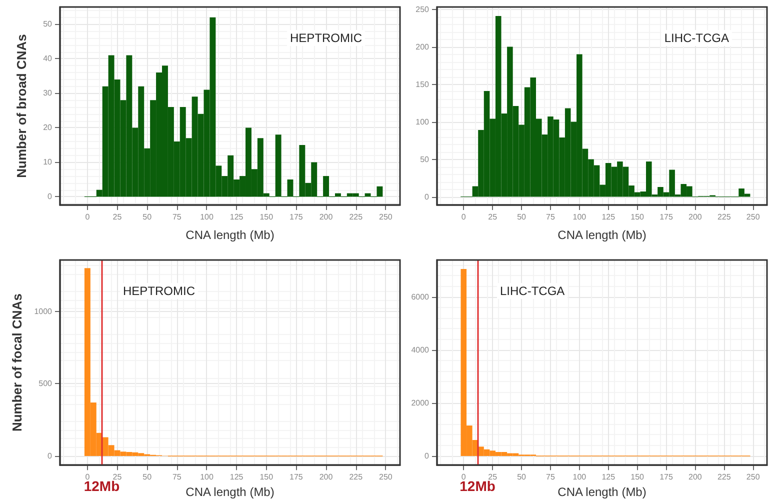  Describe the element at coordinates (423, 121) in the screenshot. I see `y-tick-label: 100` at that location.